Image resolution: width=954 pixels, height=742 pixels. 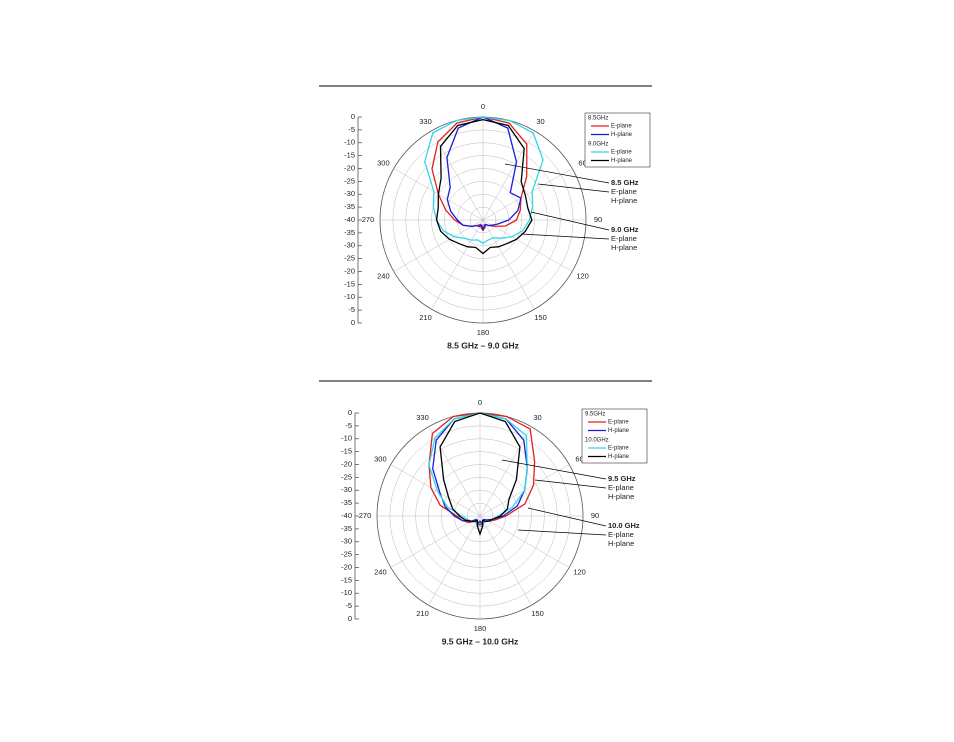 What do you see at coordinates (349, 219) in the screenshot?
I see `r-tick-label: -40` at bounding box center [349, 219].